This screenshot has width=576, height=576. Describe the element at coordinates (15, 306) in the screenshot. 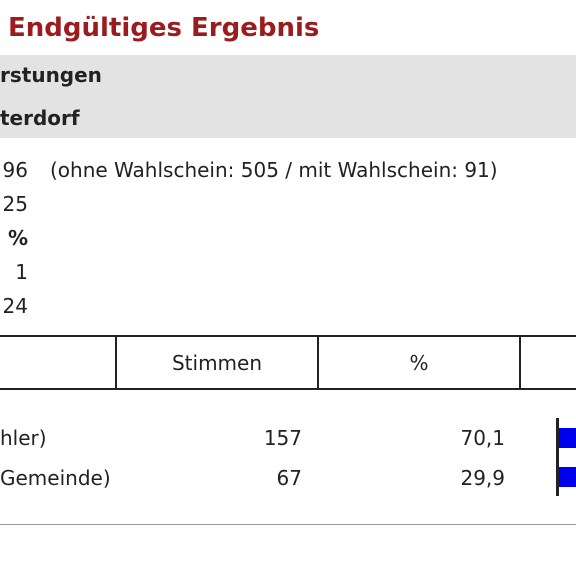

I see `stat-value: 24` at that location.